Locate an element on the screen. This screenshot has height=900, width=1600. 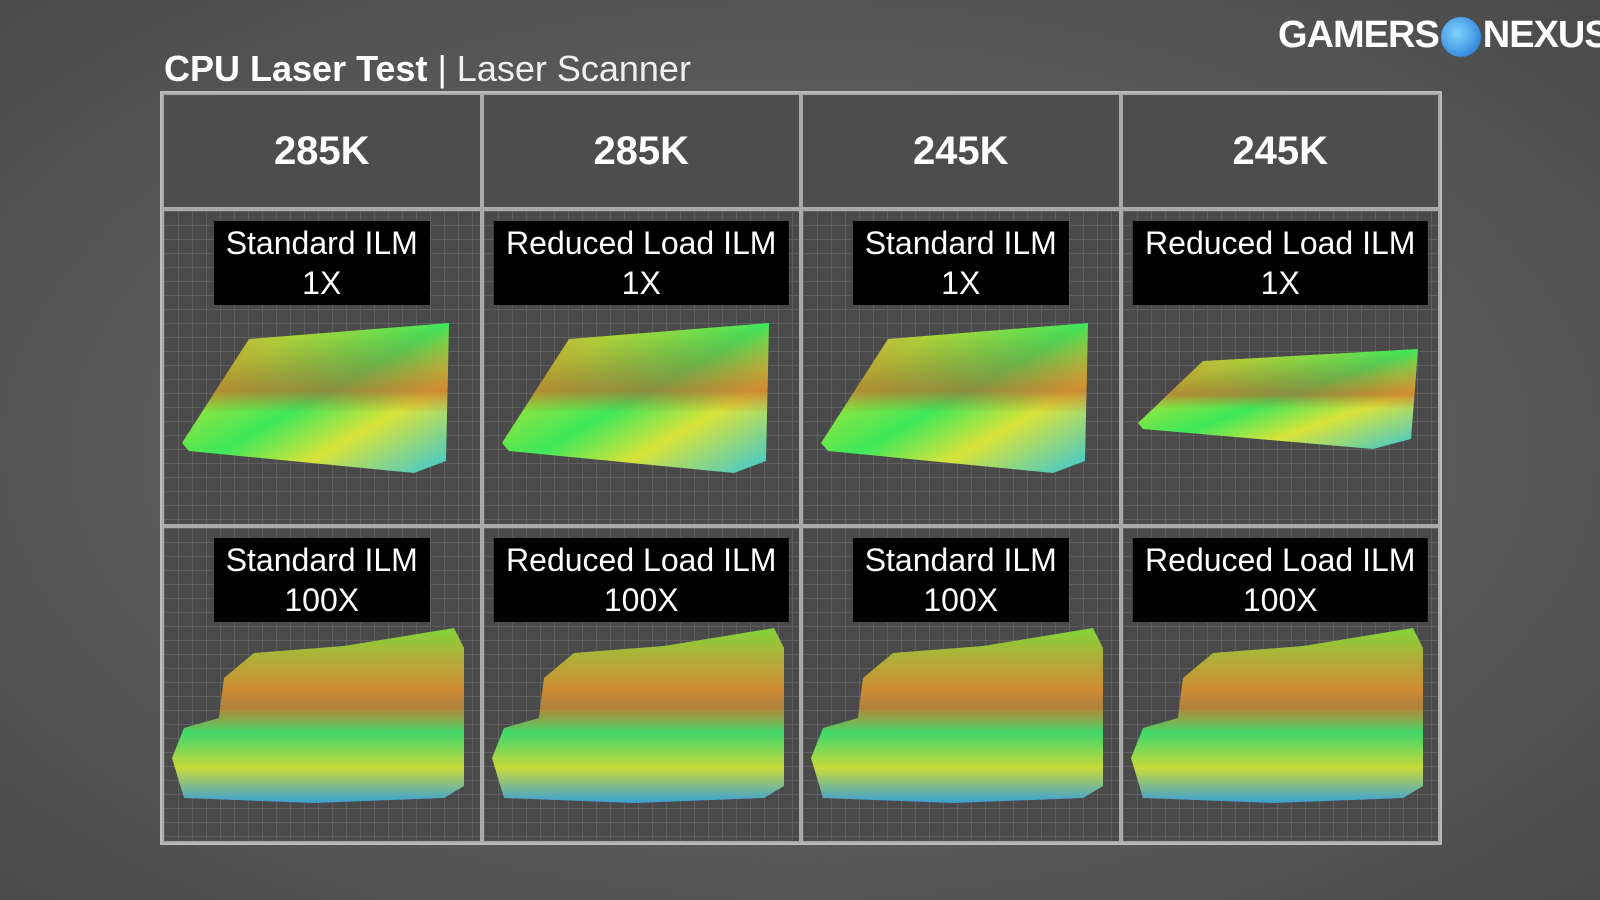
logo: GAMERS NEXUS is located at coordinates (1439, 35).